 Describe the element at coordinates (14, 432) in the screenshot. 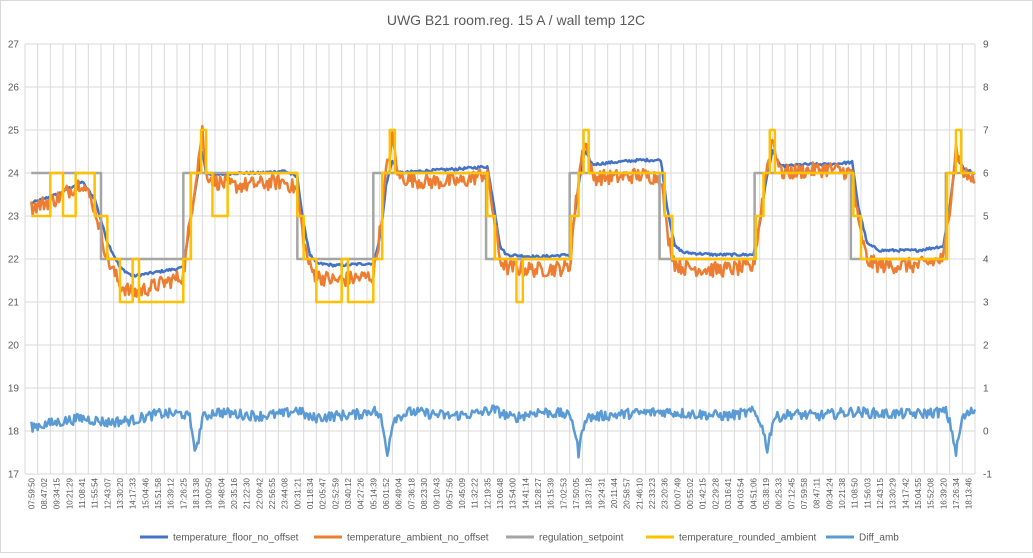

I see `y-left-tick-label: 18` at that location.